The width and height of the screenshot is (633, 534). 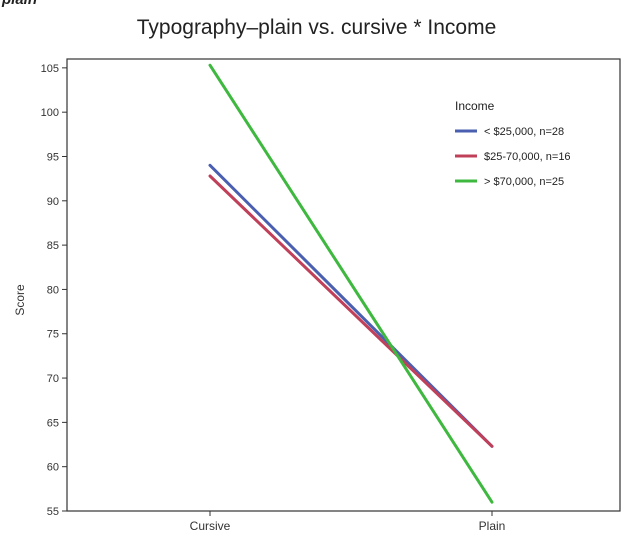 I want to click on legend-label: < $25,000, n=28, so click(x=524, y=132).